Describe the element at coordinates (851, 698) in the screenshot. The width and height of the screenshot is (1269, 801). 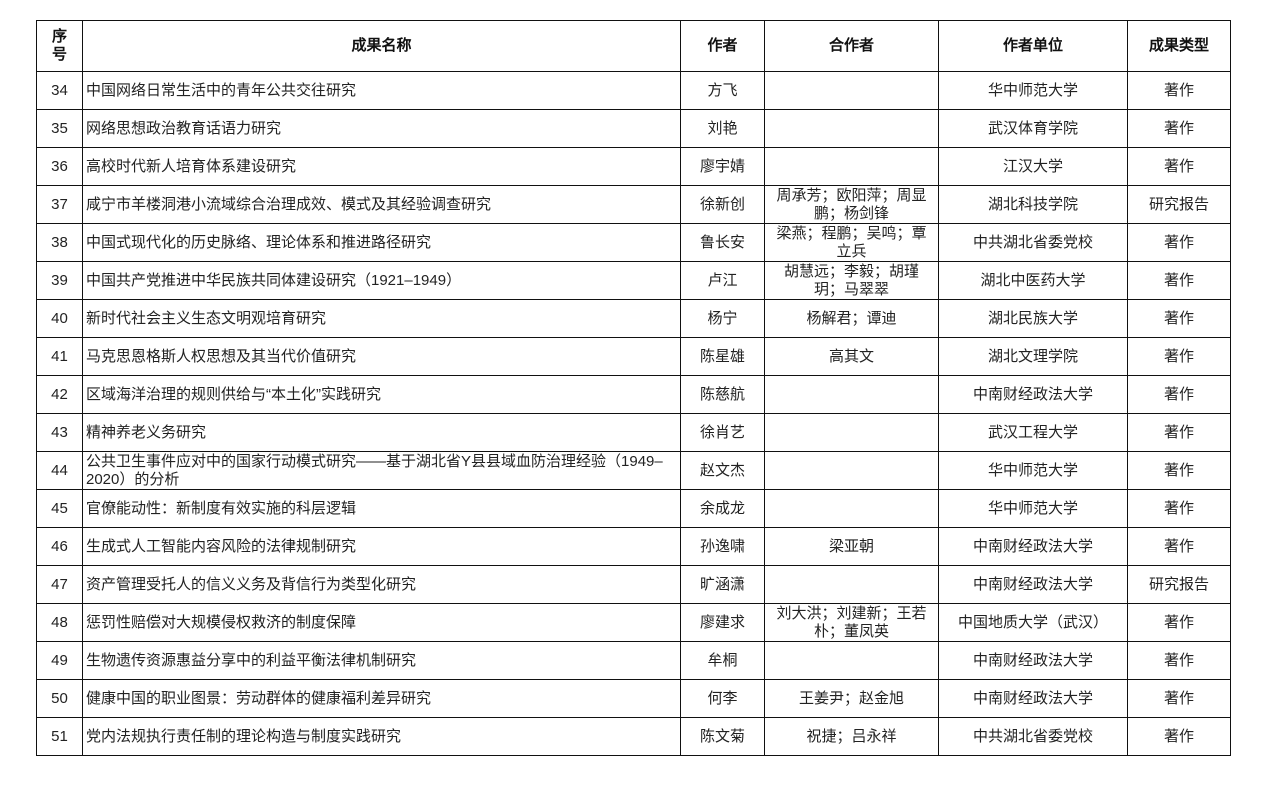
I see `coauthors: 王姜尹；赵金旭` at that location.